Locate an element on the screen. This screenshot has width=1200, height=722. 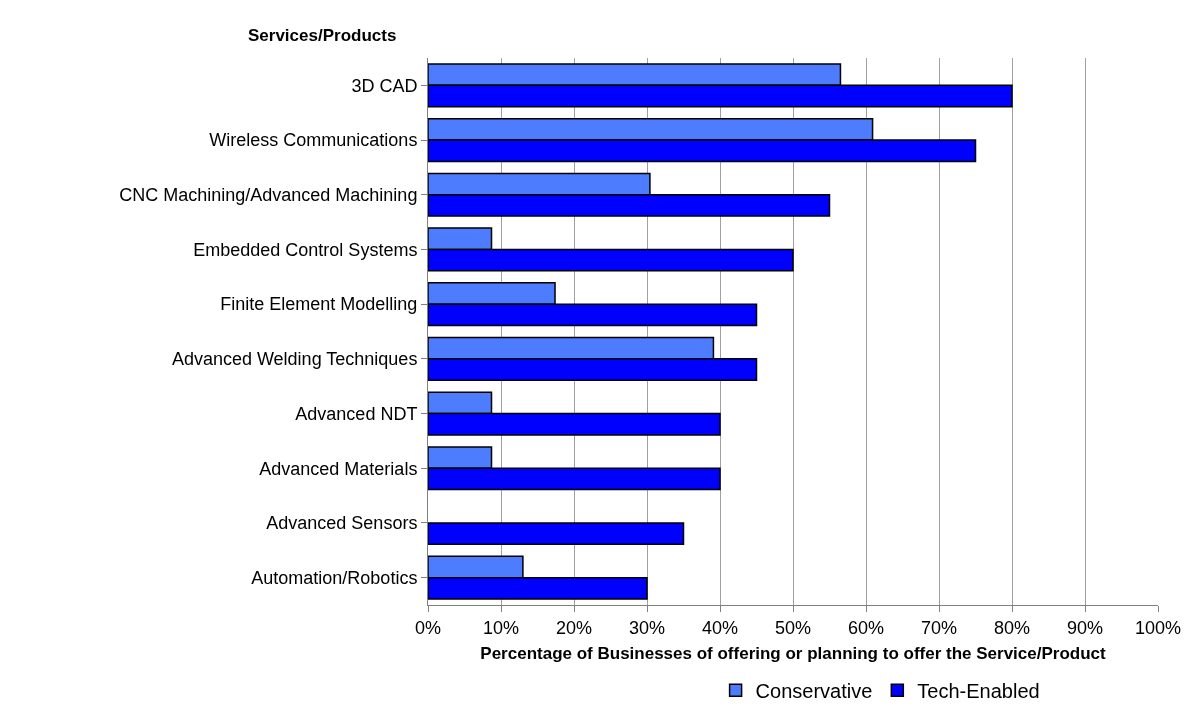
x-tick-label: 30% is located at coordinates (647, 627).